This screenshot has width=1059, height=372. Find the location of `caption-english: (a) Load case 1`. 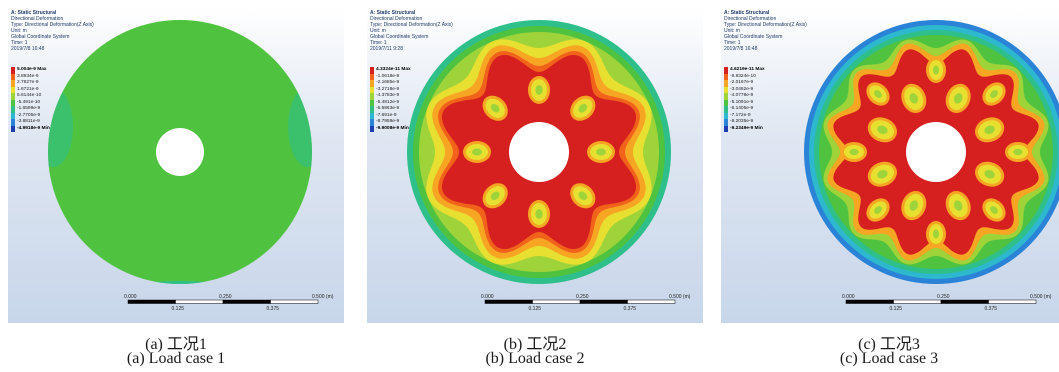

caption-english: (a) Load case 1 is located at coordinates (176, 359).